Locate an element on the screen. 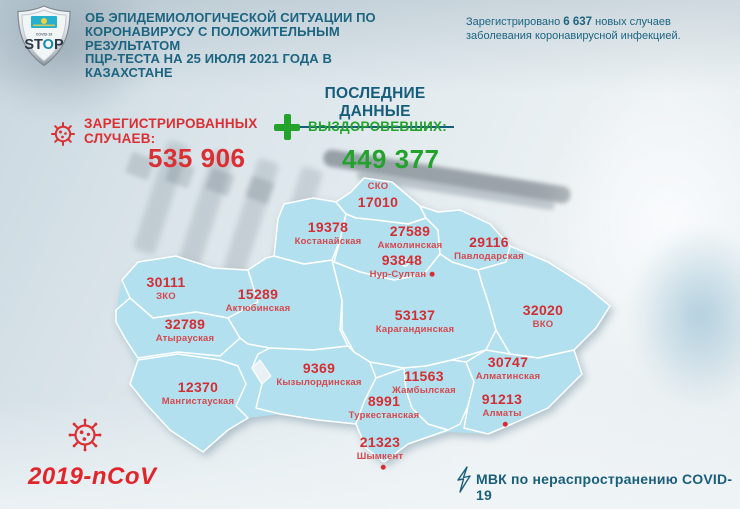  region-name: Кызылординская is located at coordinates (319, 382).